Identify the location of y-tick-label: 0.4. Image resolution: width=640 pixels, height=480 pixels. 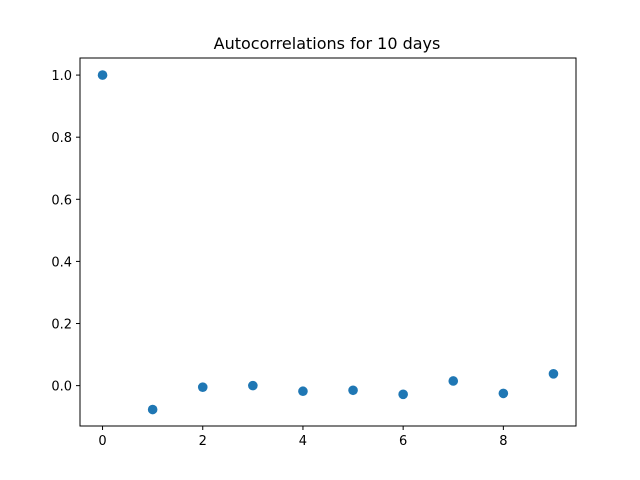
(61, 262).